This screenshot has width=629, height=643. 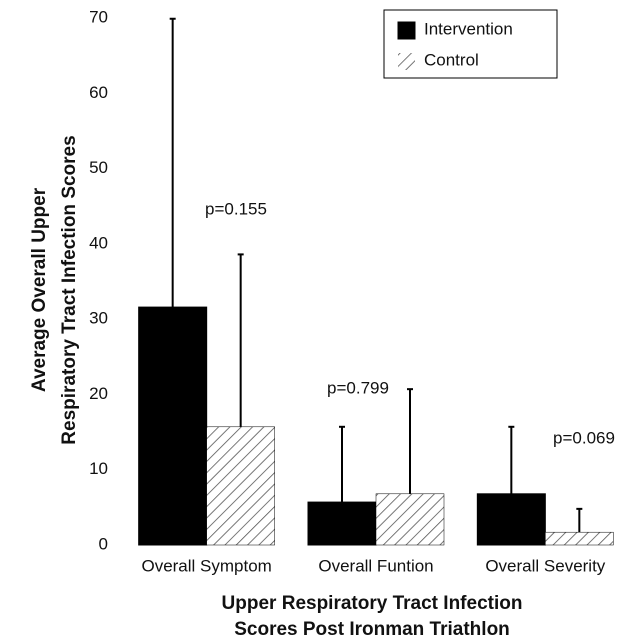 I want to click on legend-label: Control, so click(x=451, y=59).